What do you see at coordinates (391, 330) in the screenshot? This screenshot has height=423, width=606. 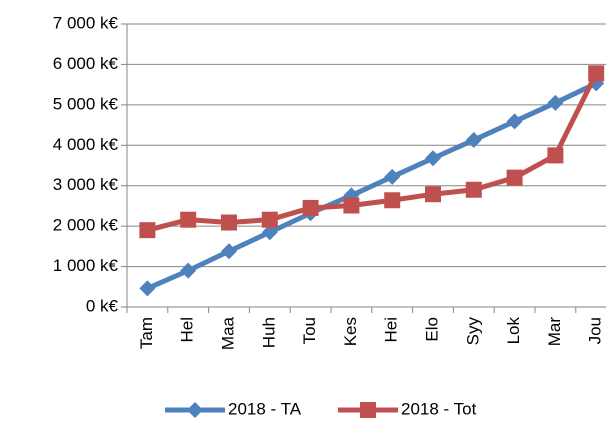 I see `x-tick-label: Hei` at bounding box center [391, 330].